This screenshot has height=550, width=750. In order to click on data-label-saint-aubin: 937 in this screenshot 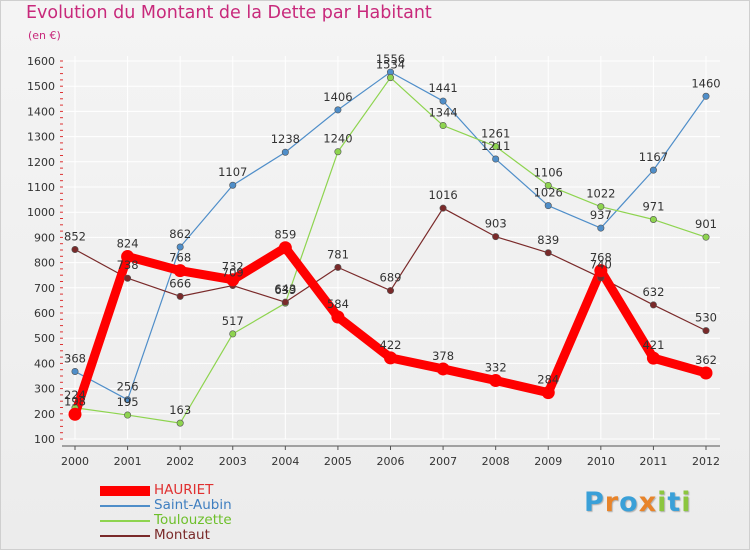, I will do `click(601, 215)`.